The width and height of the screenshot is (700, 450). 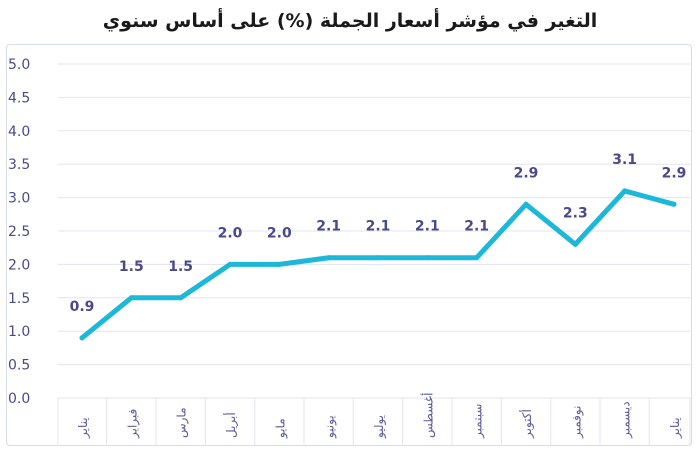 What do you see at coordinates (527, 424) in the screenshot?
I see `x-tick-label: أكتوبر` at bounding box center [527, 424].